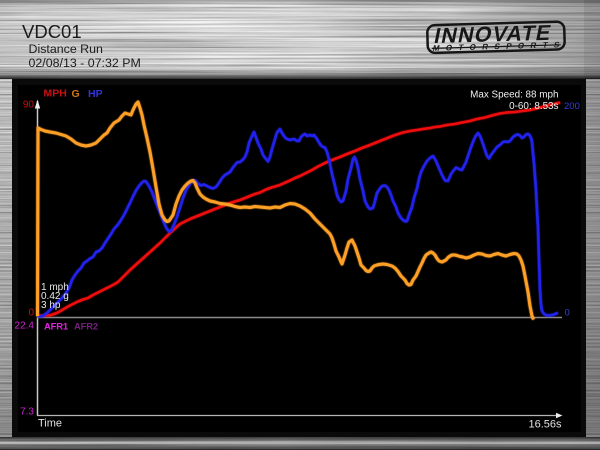 This screenshot has width=600, height=450. I want to click on svg-text: 3 hp, so click(51, 305).